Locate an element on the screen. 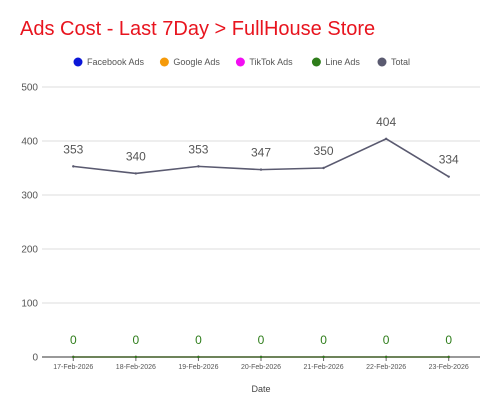 The height and width of the screenshot is (415, 500). legend-item-facebook-ads: Facebook Ads is located at coordinates (109, 62).